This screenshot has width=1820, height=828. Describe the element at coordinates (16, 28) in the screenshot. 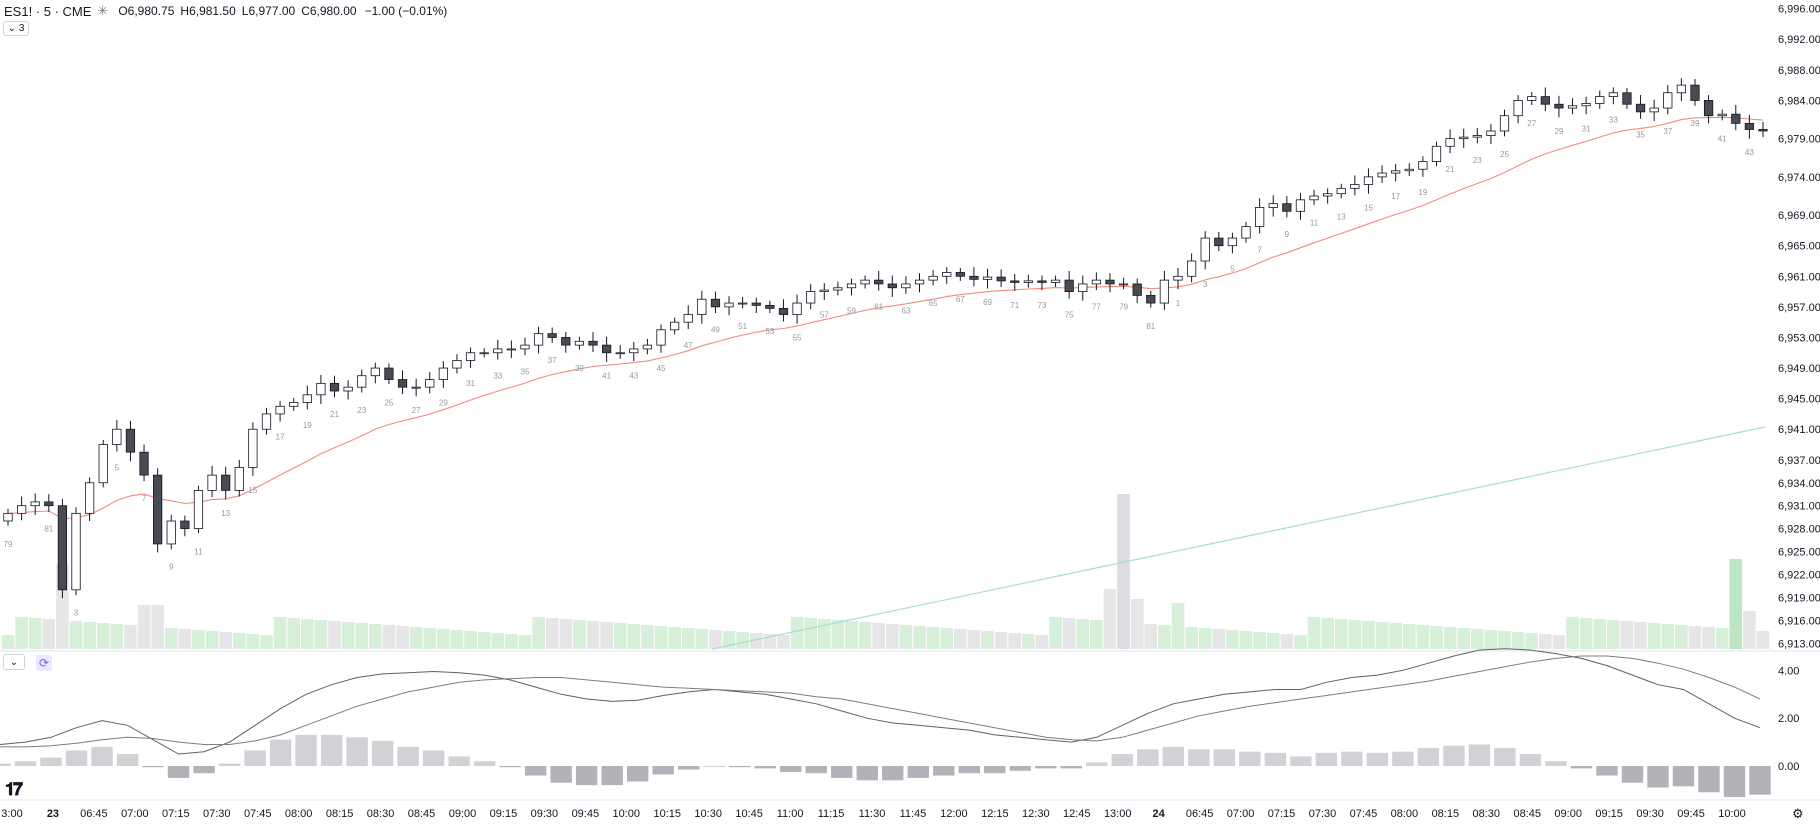

I see `indicators-collapse-button: ⌄ 3` at that location.